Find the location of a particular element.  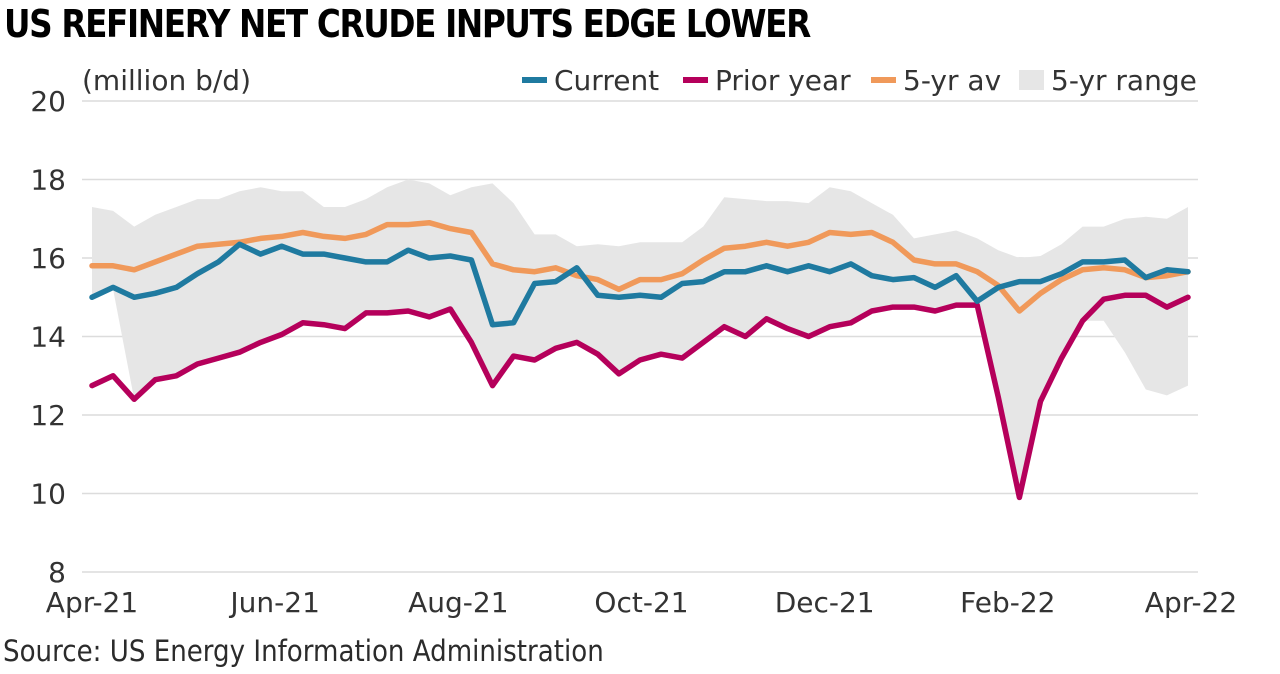

y-tick-label: 20 is located at coordinates (48, 101).